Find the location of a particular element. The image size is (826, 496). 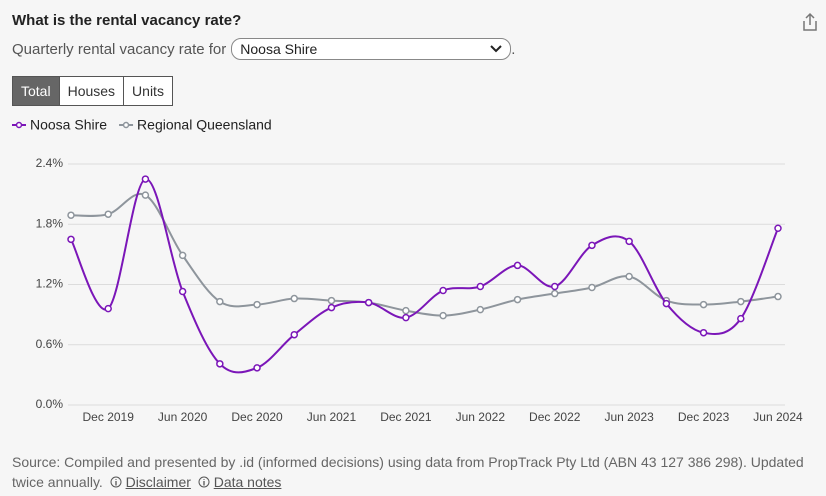

period: . is located at coordinates (513, 49).